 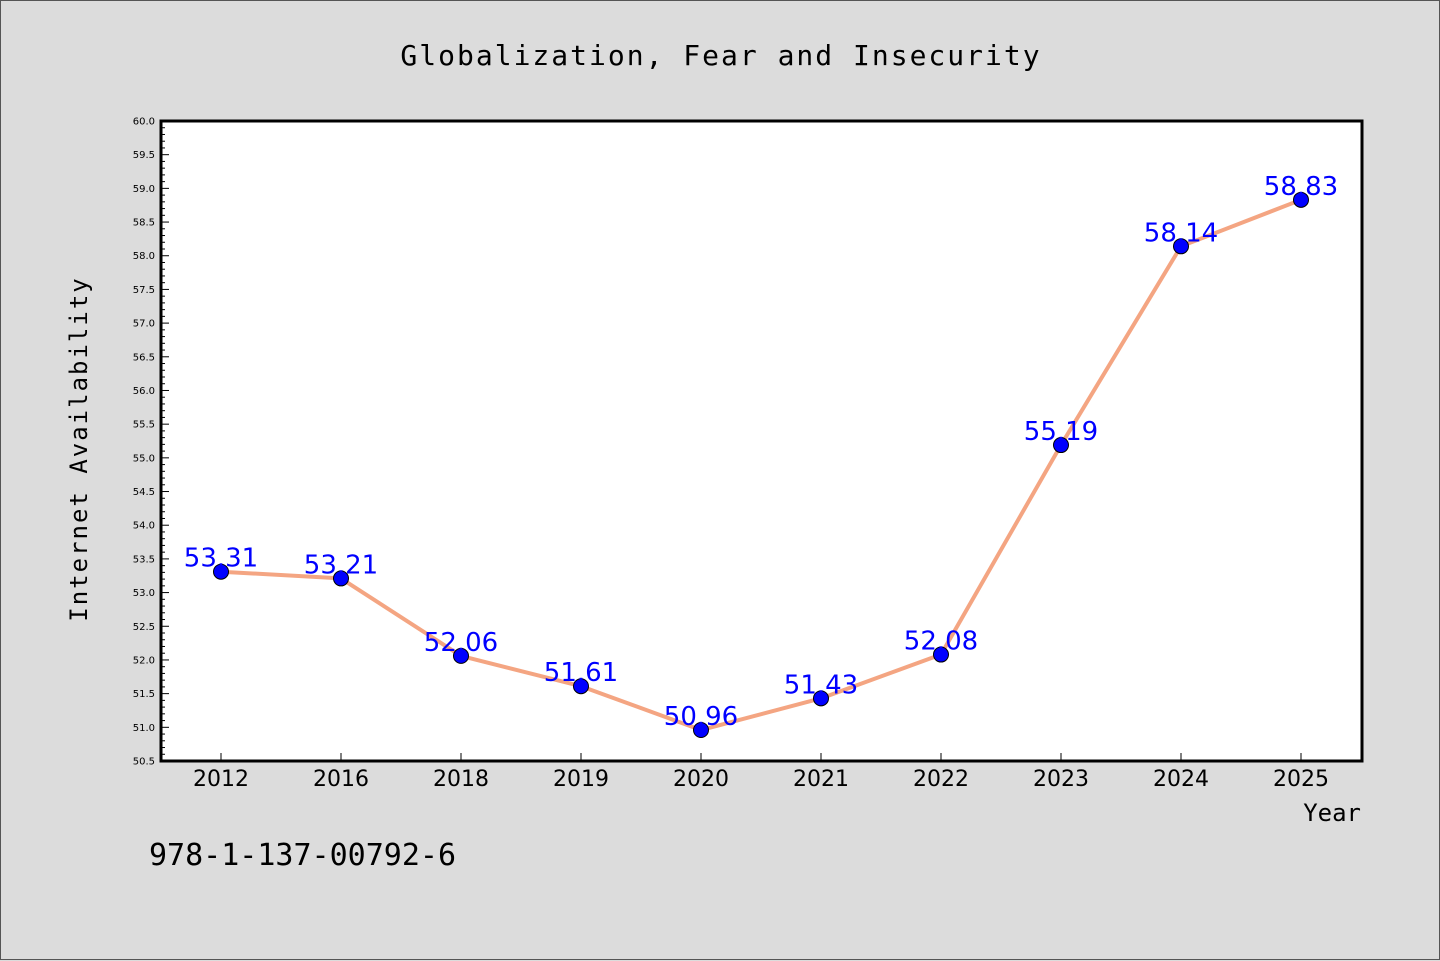 I want to click on data-label: 58.14, so click(x=1181, y=233).